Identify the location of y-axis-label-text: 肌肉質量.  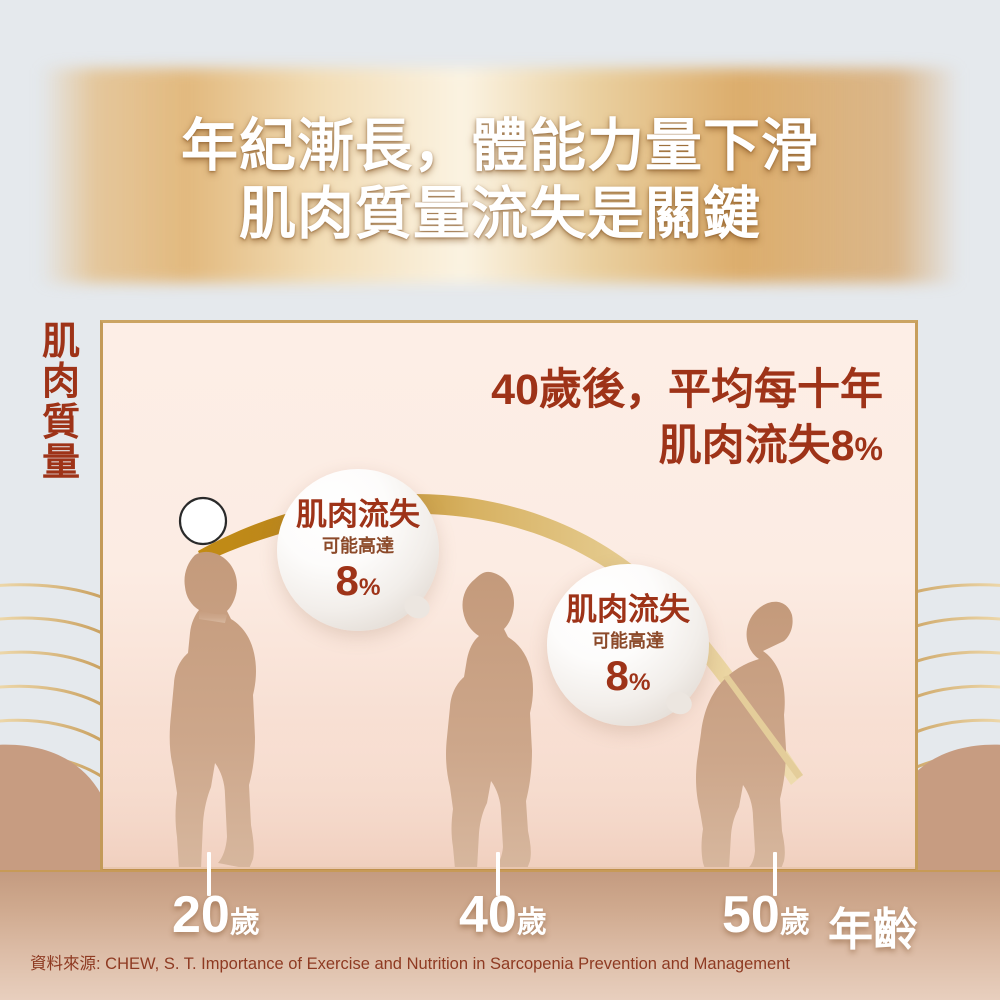
(60, 402).